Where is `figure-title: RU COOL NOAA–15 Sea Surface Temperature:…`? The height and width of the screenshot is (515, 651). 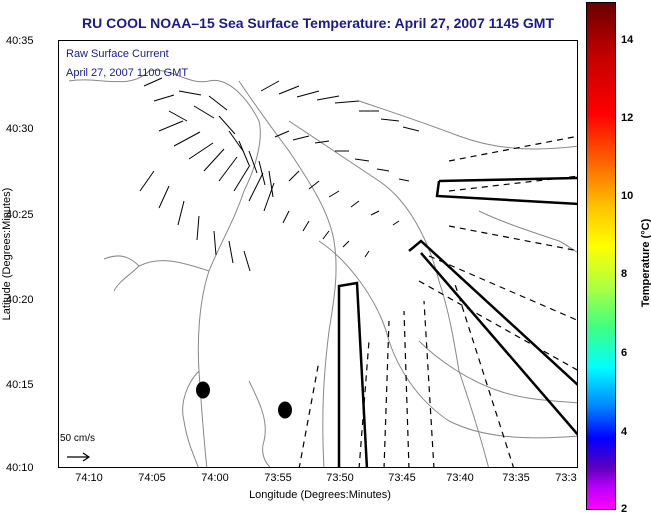
figure-title: RU COOL NOAA–15 Sea Surface Temperature:… is located at coordinates (318, 23).